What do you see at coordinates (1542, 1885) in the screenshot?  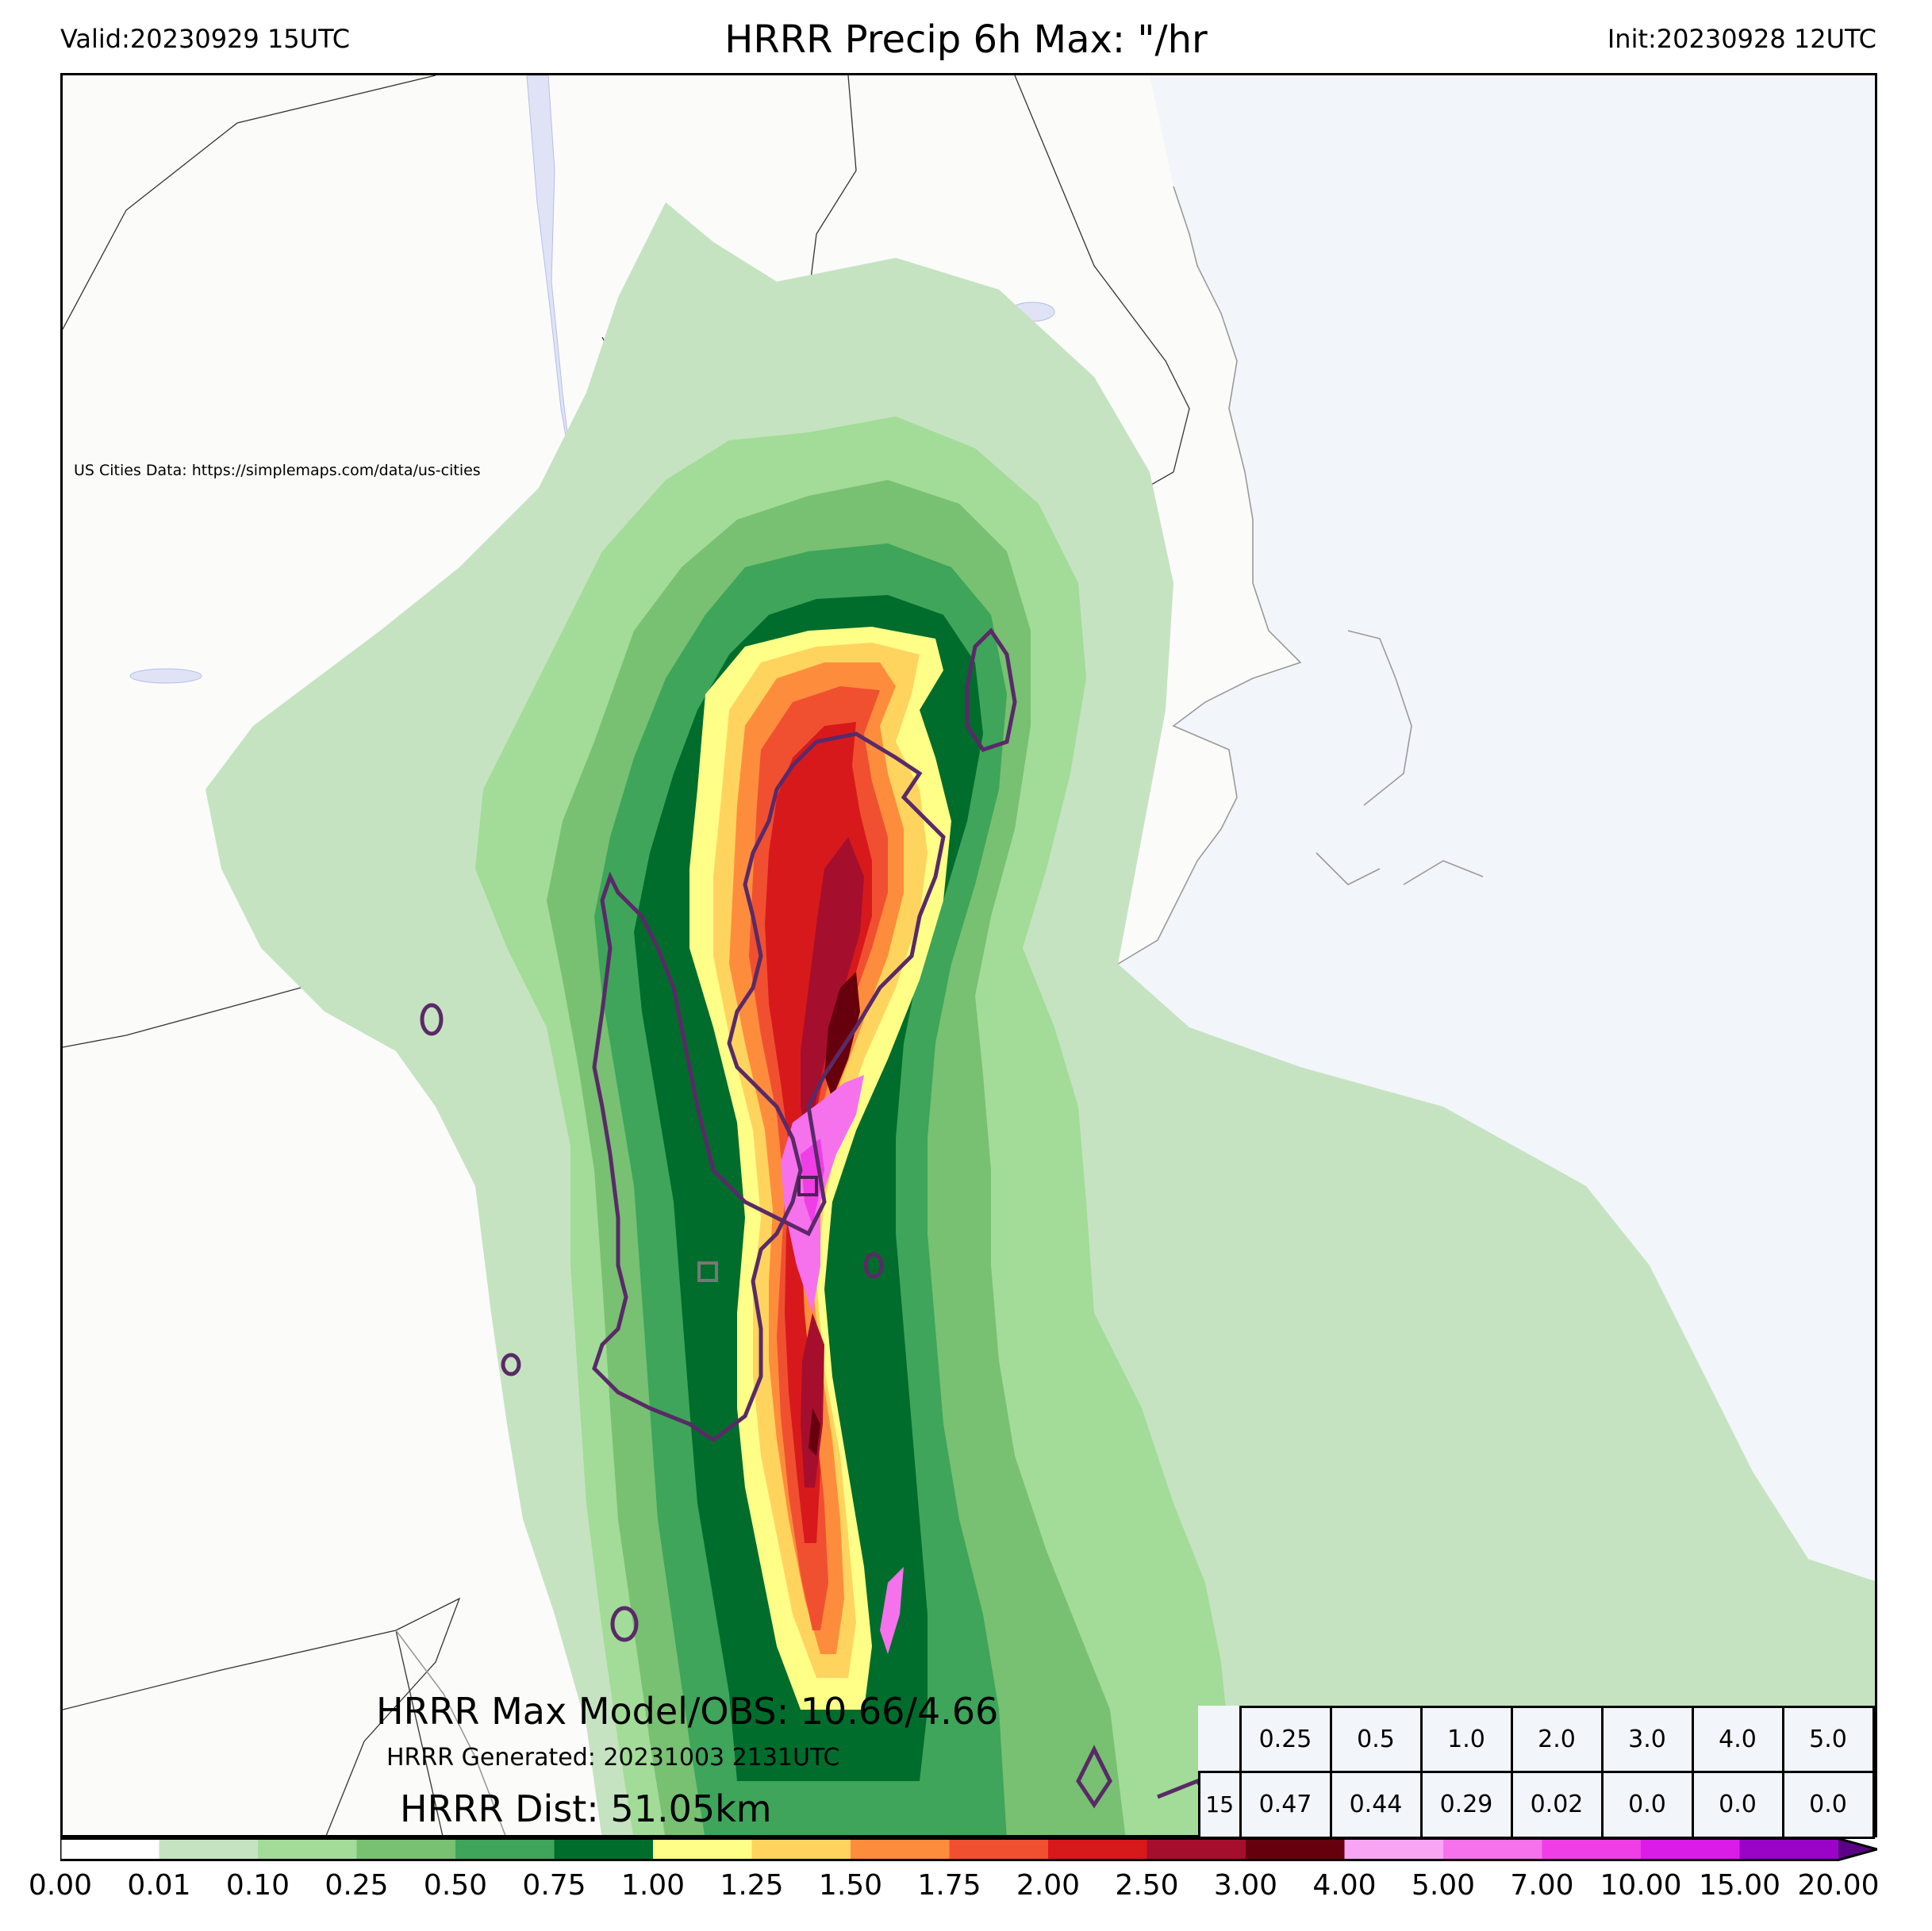 I see `colorbar-tick-label: 7.00` at bounding box center [1542, 1885].